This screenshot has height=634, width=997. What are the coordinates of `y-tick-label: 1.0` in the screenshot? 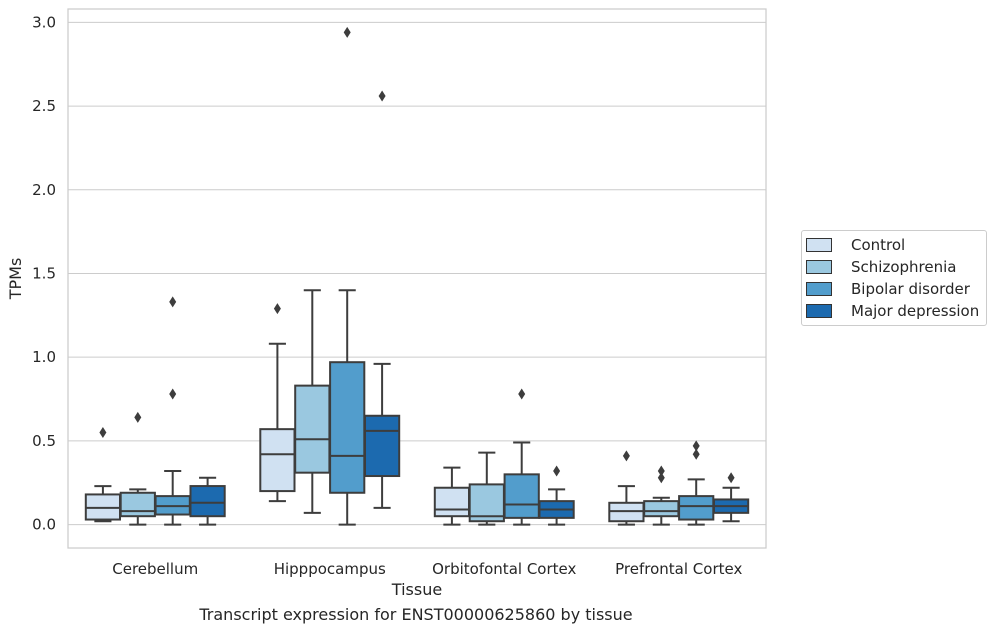 It's located at (44, 357).